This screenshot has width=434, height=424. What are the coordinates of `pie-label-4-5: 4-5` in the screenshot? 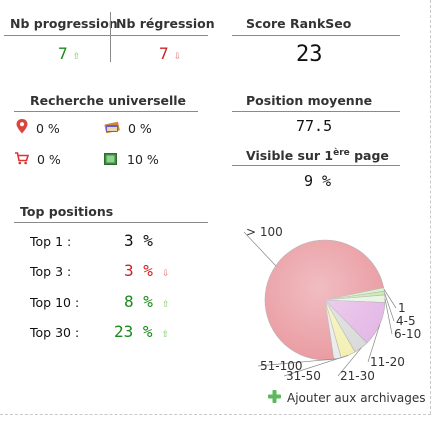 It's located at (406, 321).